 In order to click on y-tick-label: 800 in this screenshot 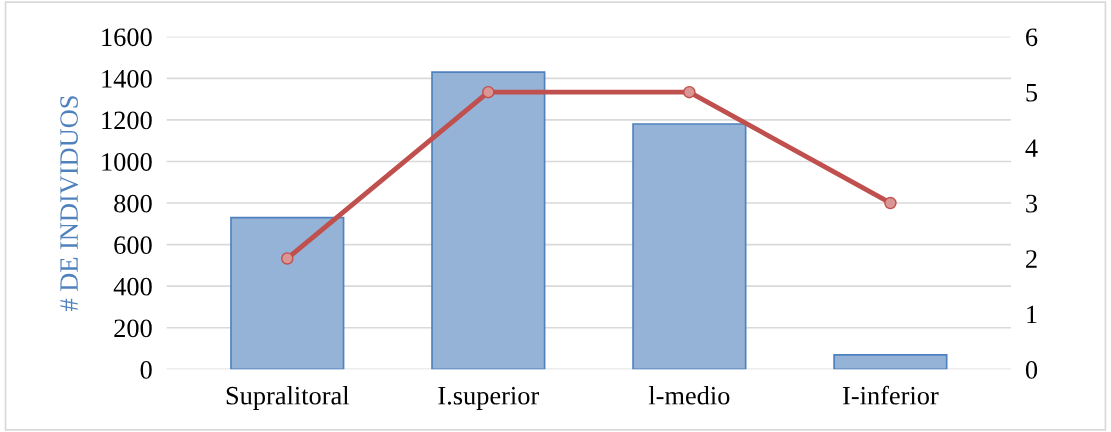, I will do `click(133, 203)`.